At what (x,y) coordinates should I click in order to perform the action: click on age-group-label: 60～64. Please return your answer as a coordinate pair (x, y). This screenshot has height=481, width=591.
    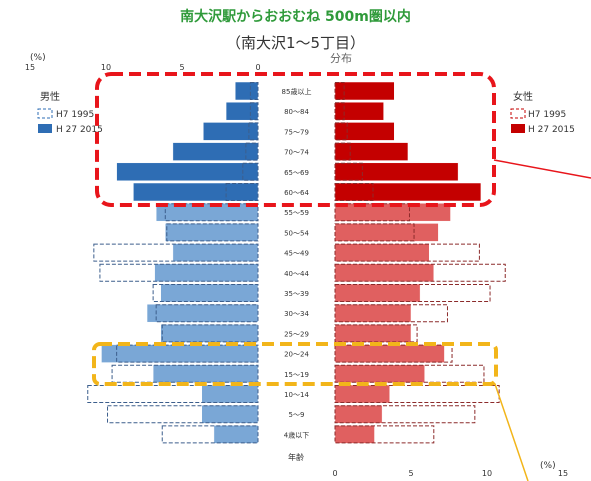
    Looking at the image, I should click on (296, 193).